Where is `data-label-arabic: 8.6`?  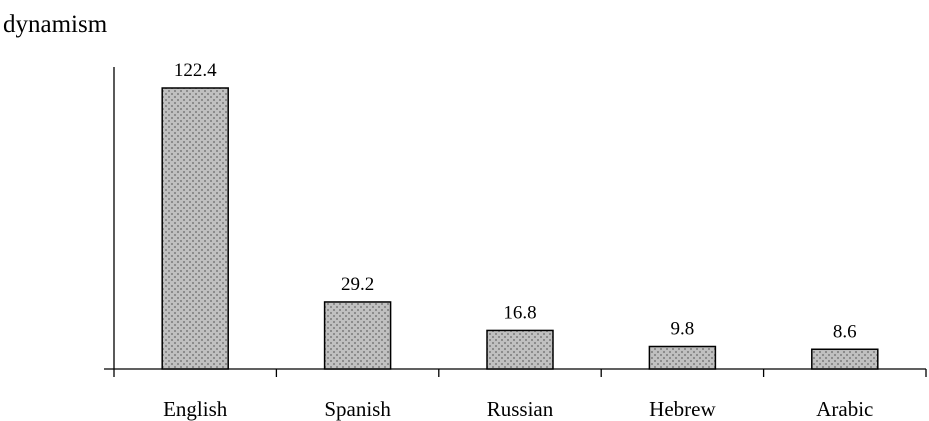
data-label-arabic: 8.6 is located at coordinates (845, 331).